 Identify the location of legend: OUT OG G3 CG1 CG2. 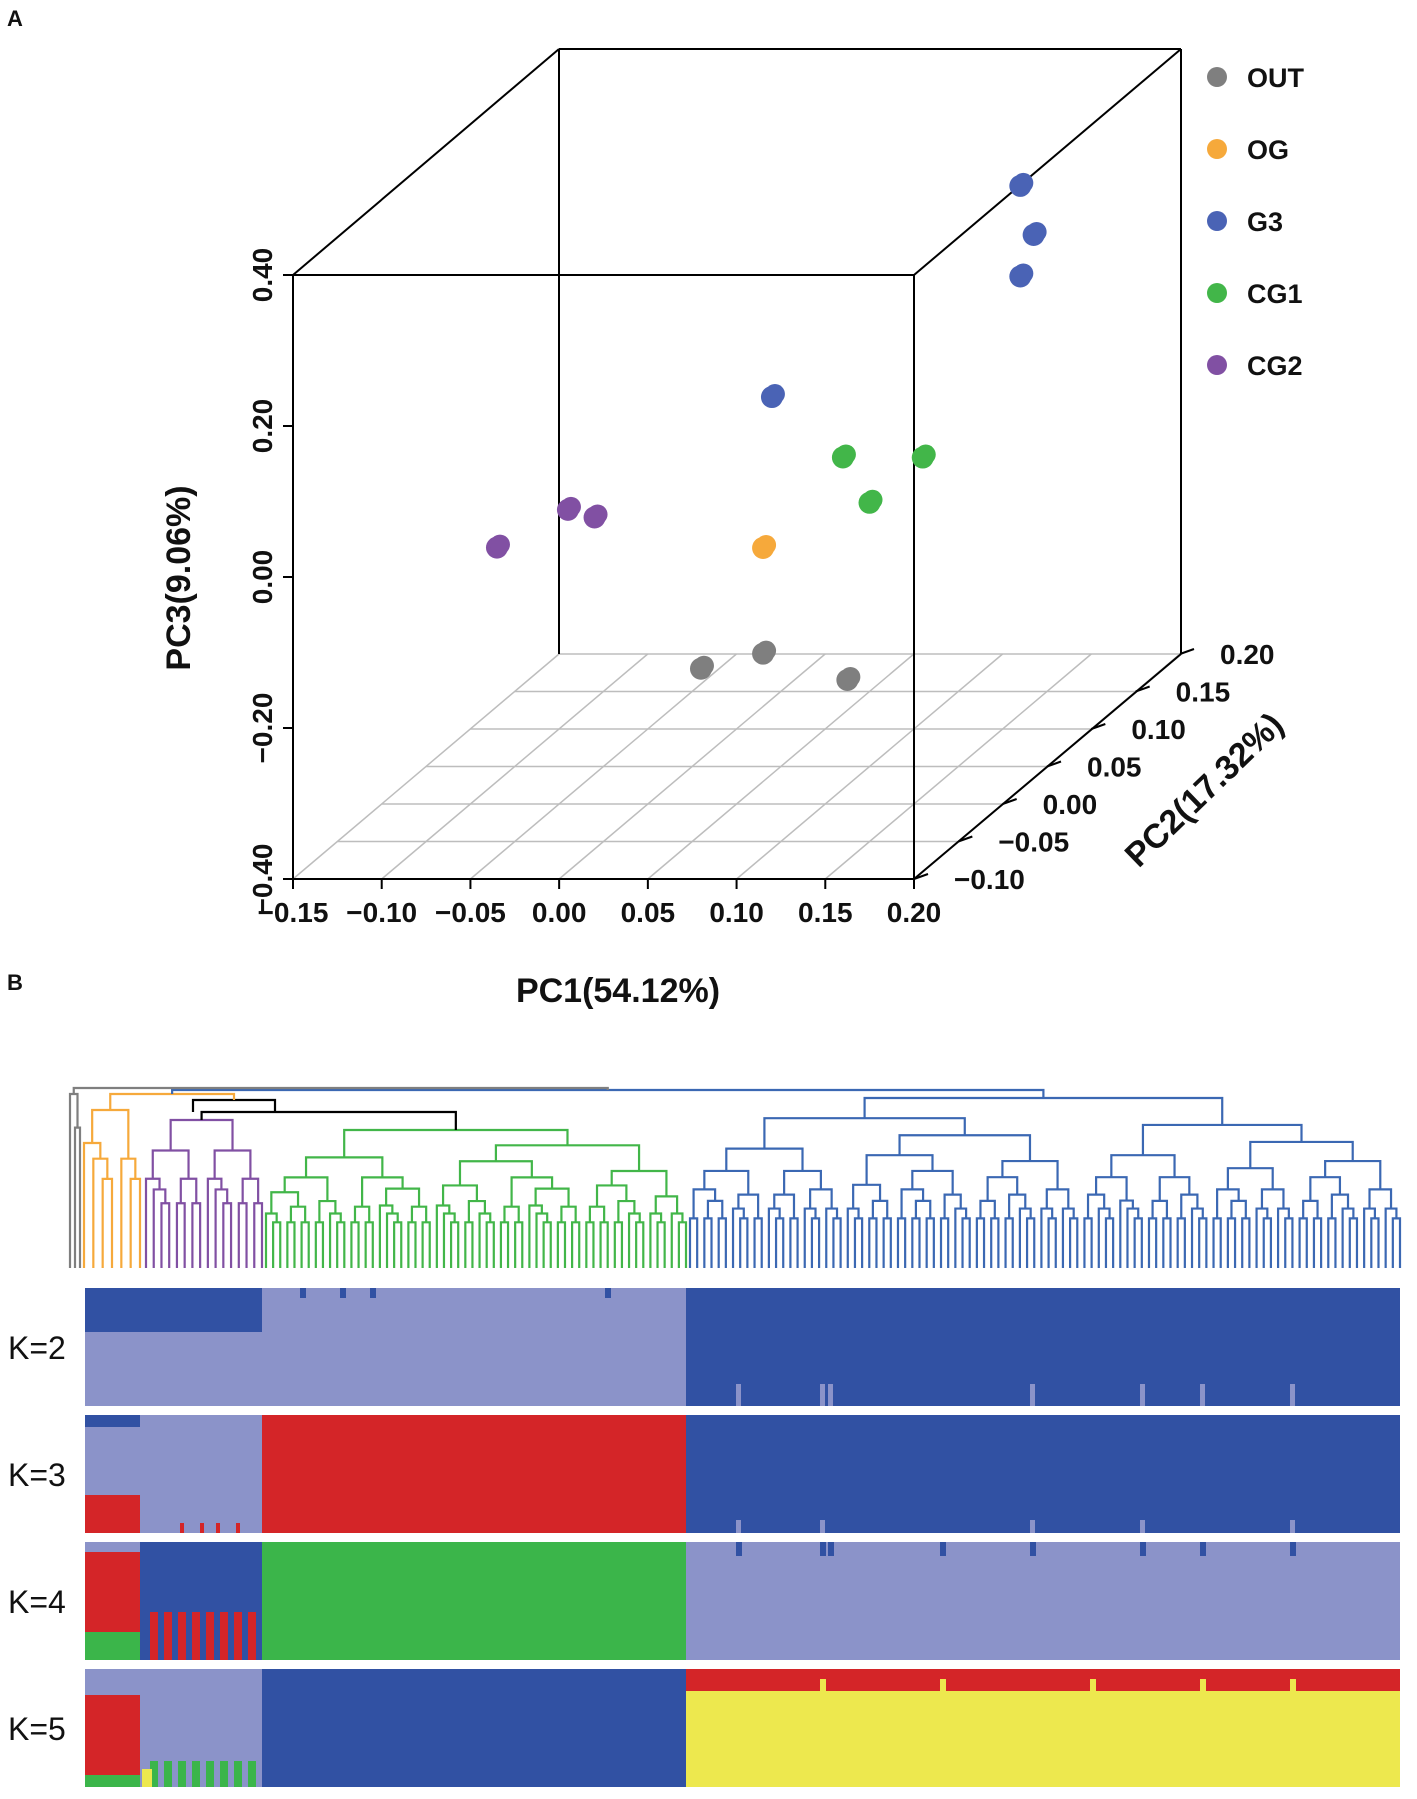
(1256, 222).